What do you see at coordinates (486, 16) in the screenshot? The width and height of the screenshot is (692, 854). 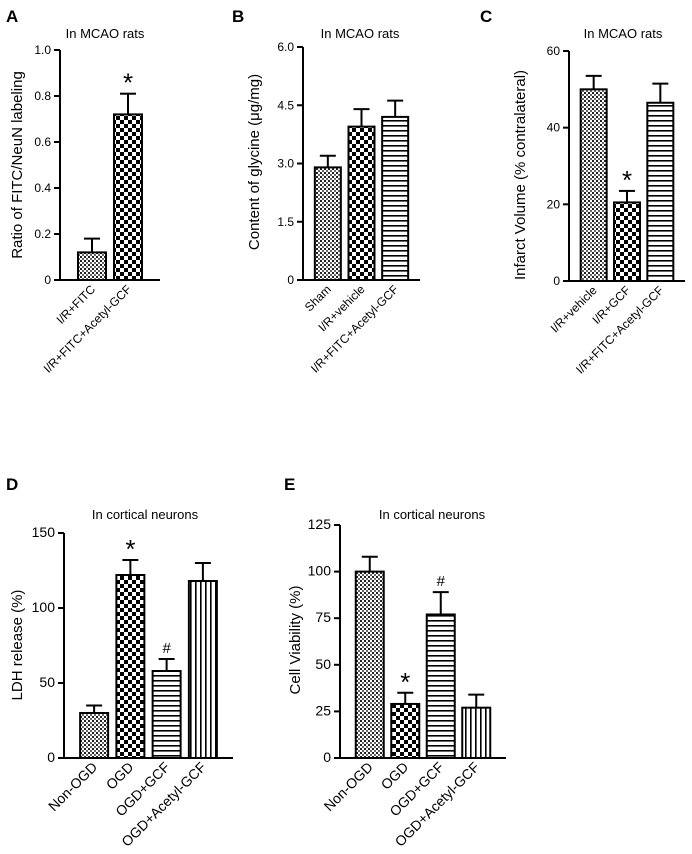 I see `panel-label-c: C` at bounding box center [486, 16].